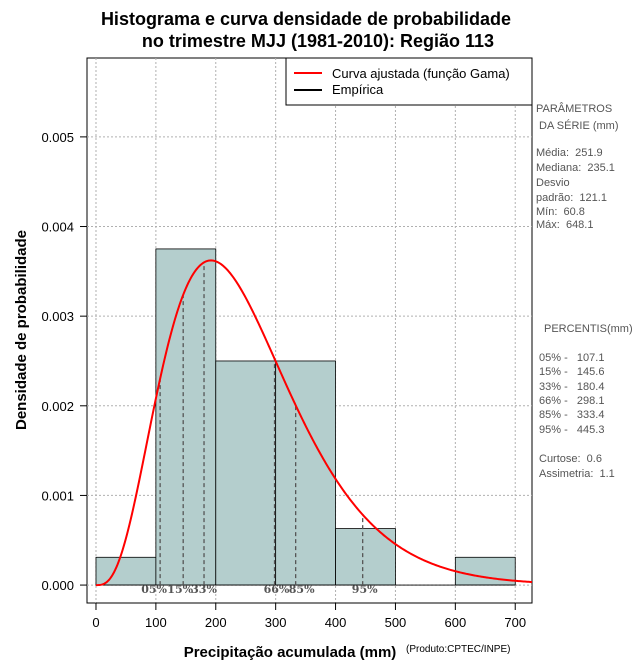 This screenshot has width=640, height=660. I want to click on stats-line: Mín: 60.8, so click(560, 212).